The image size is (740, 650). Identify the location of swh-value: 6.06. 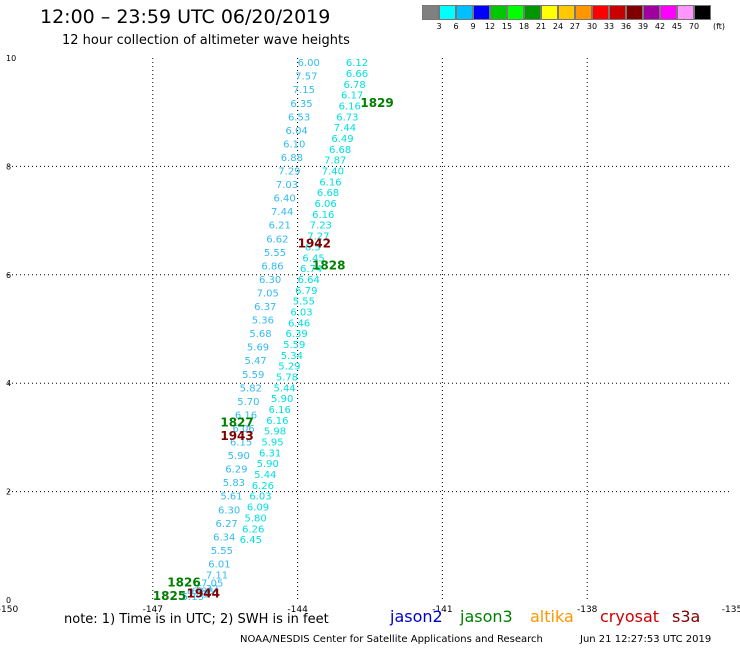
(325, 204).